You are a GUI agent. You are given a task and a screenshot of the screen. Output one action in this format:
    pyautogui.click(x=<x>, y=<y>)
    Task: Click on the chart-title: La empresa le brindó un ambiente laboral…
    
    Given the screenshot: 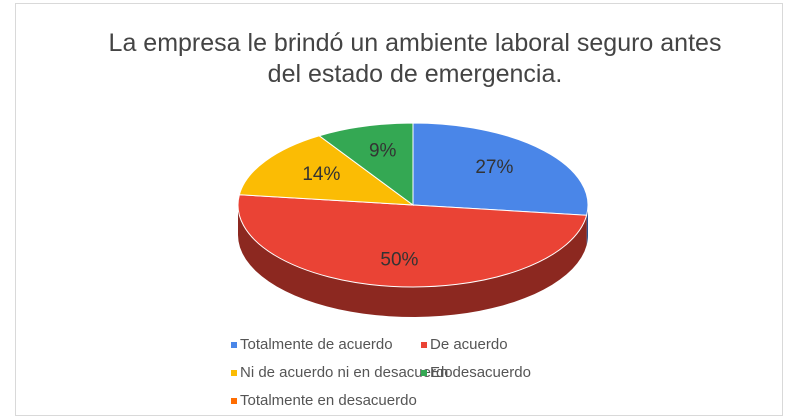 What is the action you would take?
    pyautogui.click(x=415, y=58)
    